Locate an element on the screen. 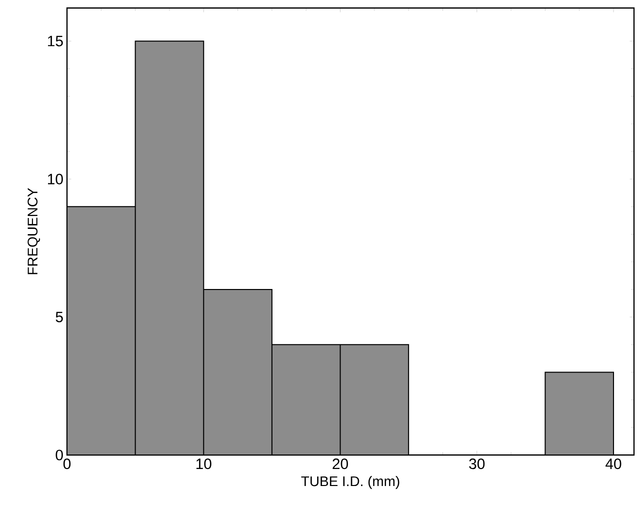 This screenshot has width=639, height=509. y-tick-label: 10 is located at coordinates (55, 179).